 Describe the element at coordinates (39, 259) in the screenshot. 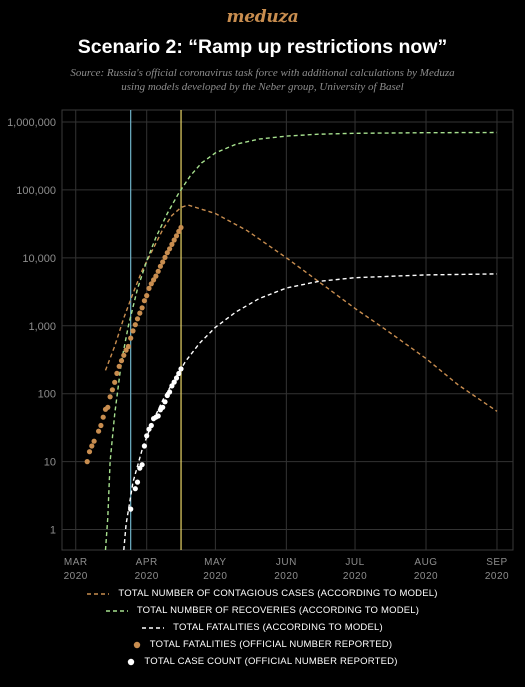

I see `y-tick-label: 10,000` at that location.